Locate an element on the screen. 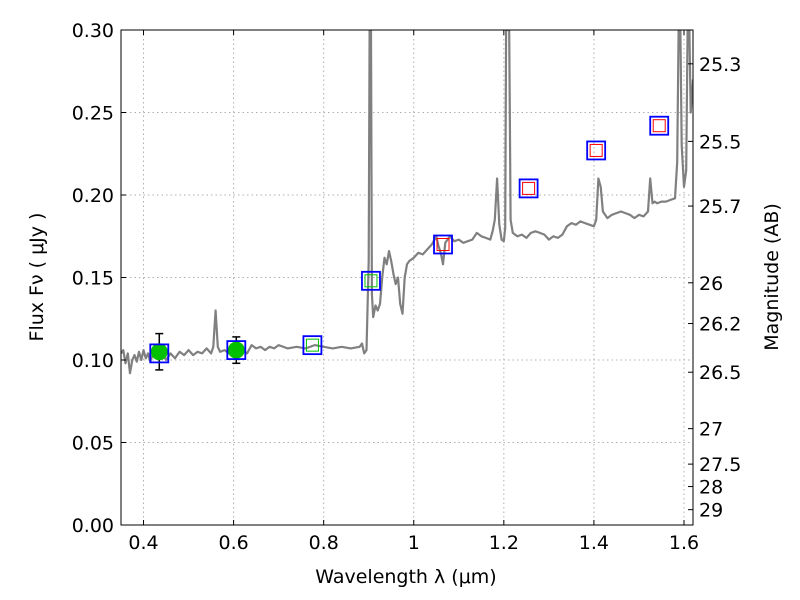 The height and width of the screenshot is (600, 800). y2-tick-label: 27.5 is located at coordinates (720, 465).